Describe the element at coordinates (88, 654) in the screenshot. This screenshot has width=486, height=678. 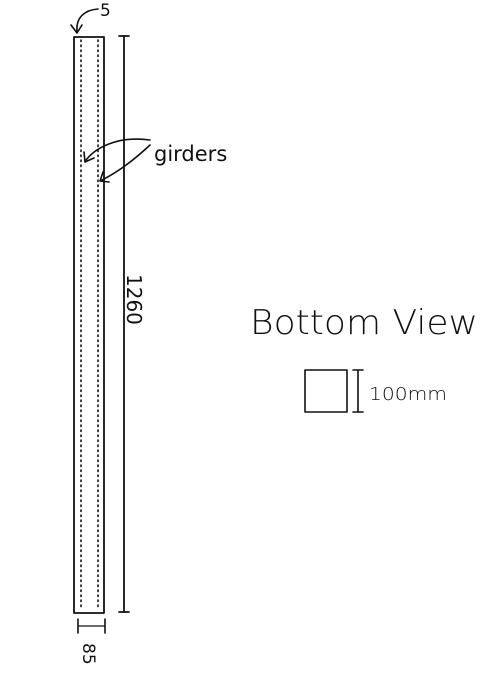
I see `width-label: 85` at that location.